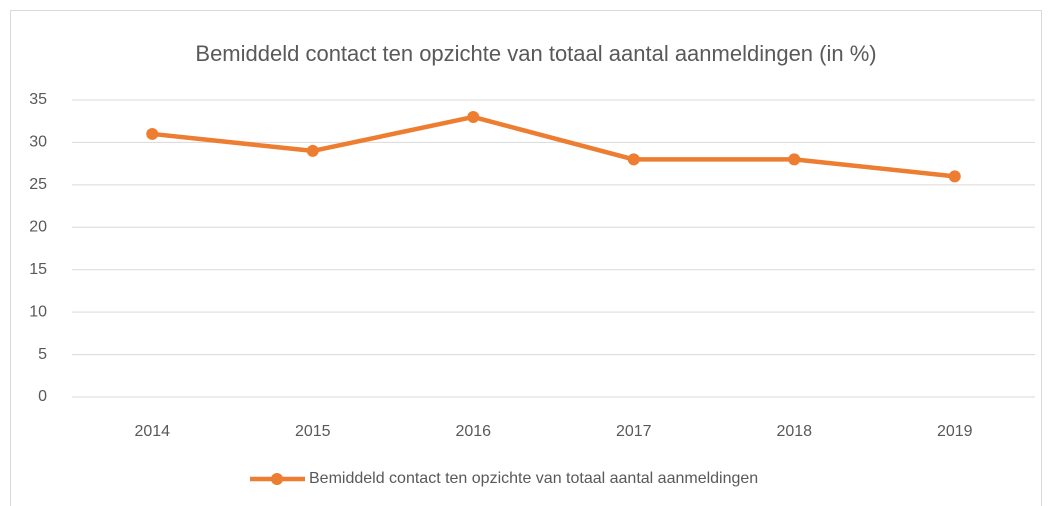 This screenshot has width=1052, height=506. I want to click on x-tick-label: 2014, so click(152, 431).